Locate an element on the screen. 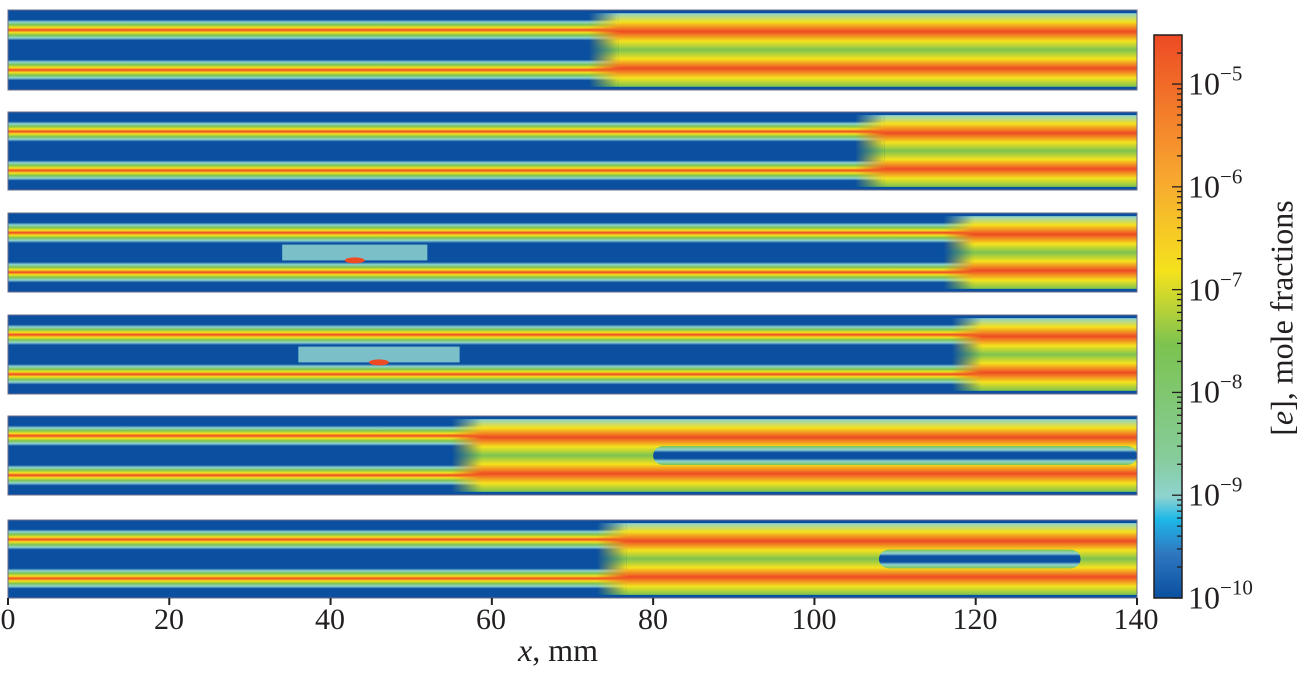 This screenshot has height=679, width=1306. x-tick-label: 80 is located at coordinates (653, 619).